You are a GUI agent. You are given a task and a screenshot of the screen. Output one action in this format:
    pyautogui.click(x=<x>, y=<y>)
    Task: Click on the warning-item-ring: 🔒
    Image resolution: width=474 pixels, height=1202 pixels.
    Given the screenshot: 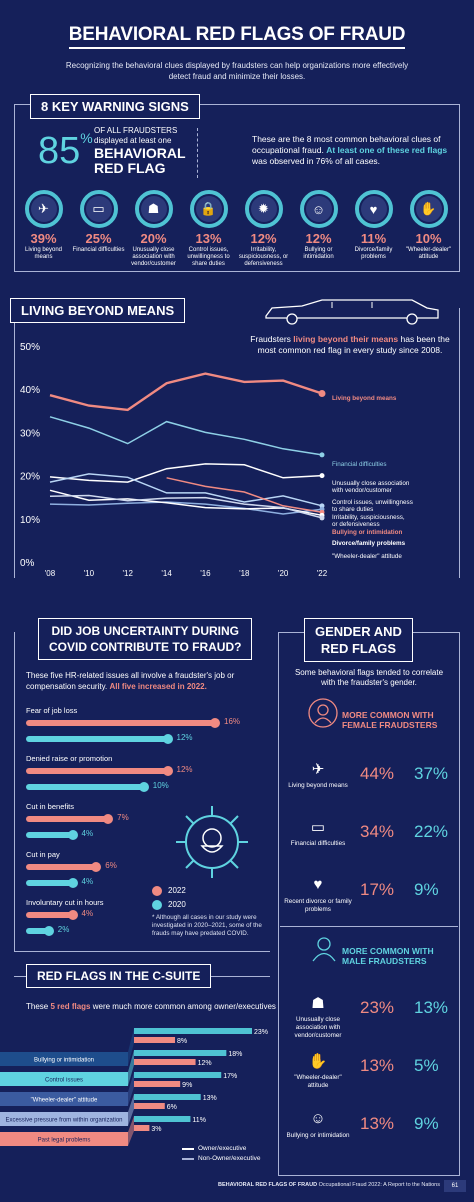 What is the action you would take?
    pyautogui.click(x=208, y=209)
    